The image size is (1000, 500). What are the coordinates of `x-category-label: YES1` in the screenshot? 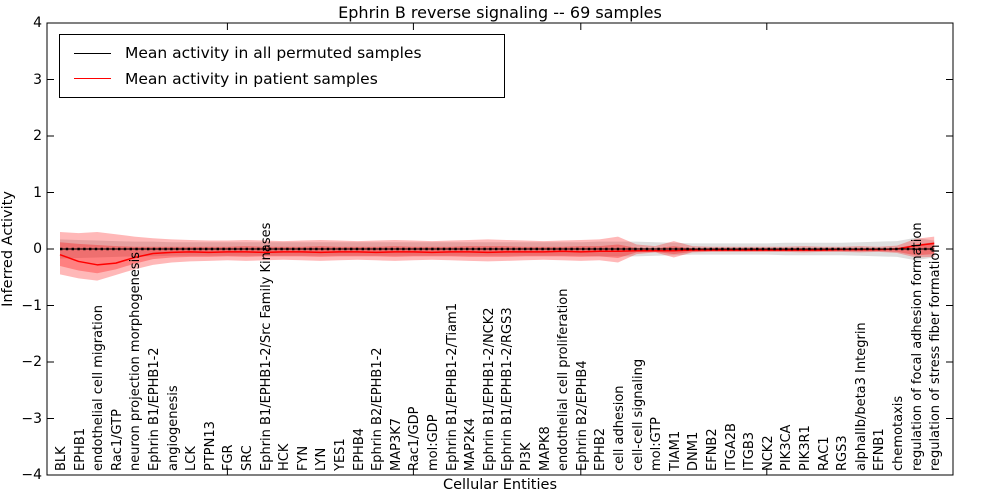 It's located at (340, 454).